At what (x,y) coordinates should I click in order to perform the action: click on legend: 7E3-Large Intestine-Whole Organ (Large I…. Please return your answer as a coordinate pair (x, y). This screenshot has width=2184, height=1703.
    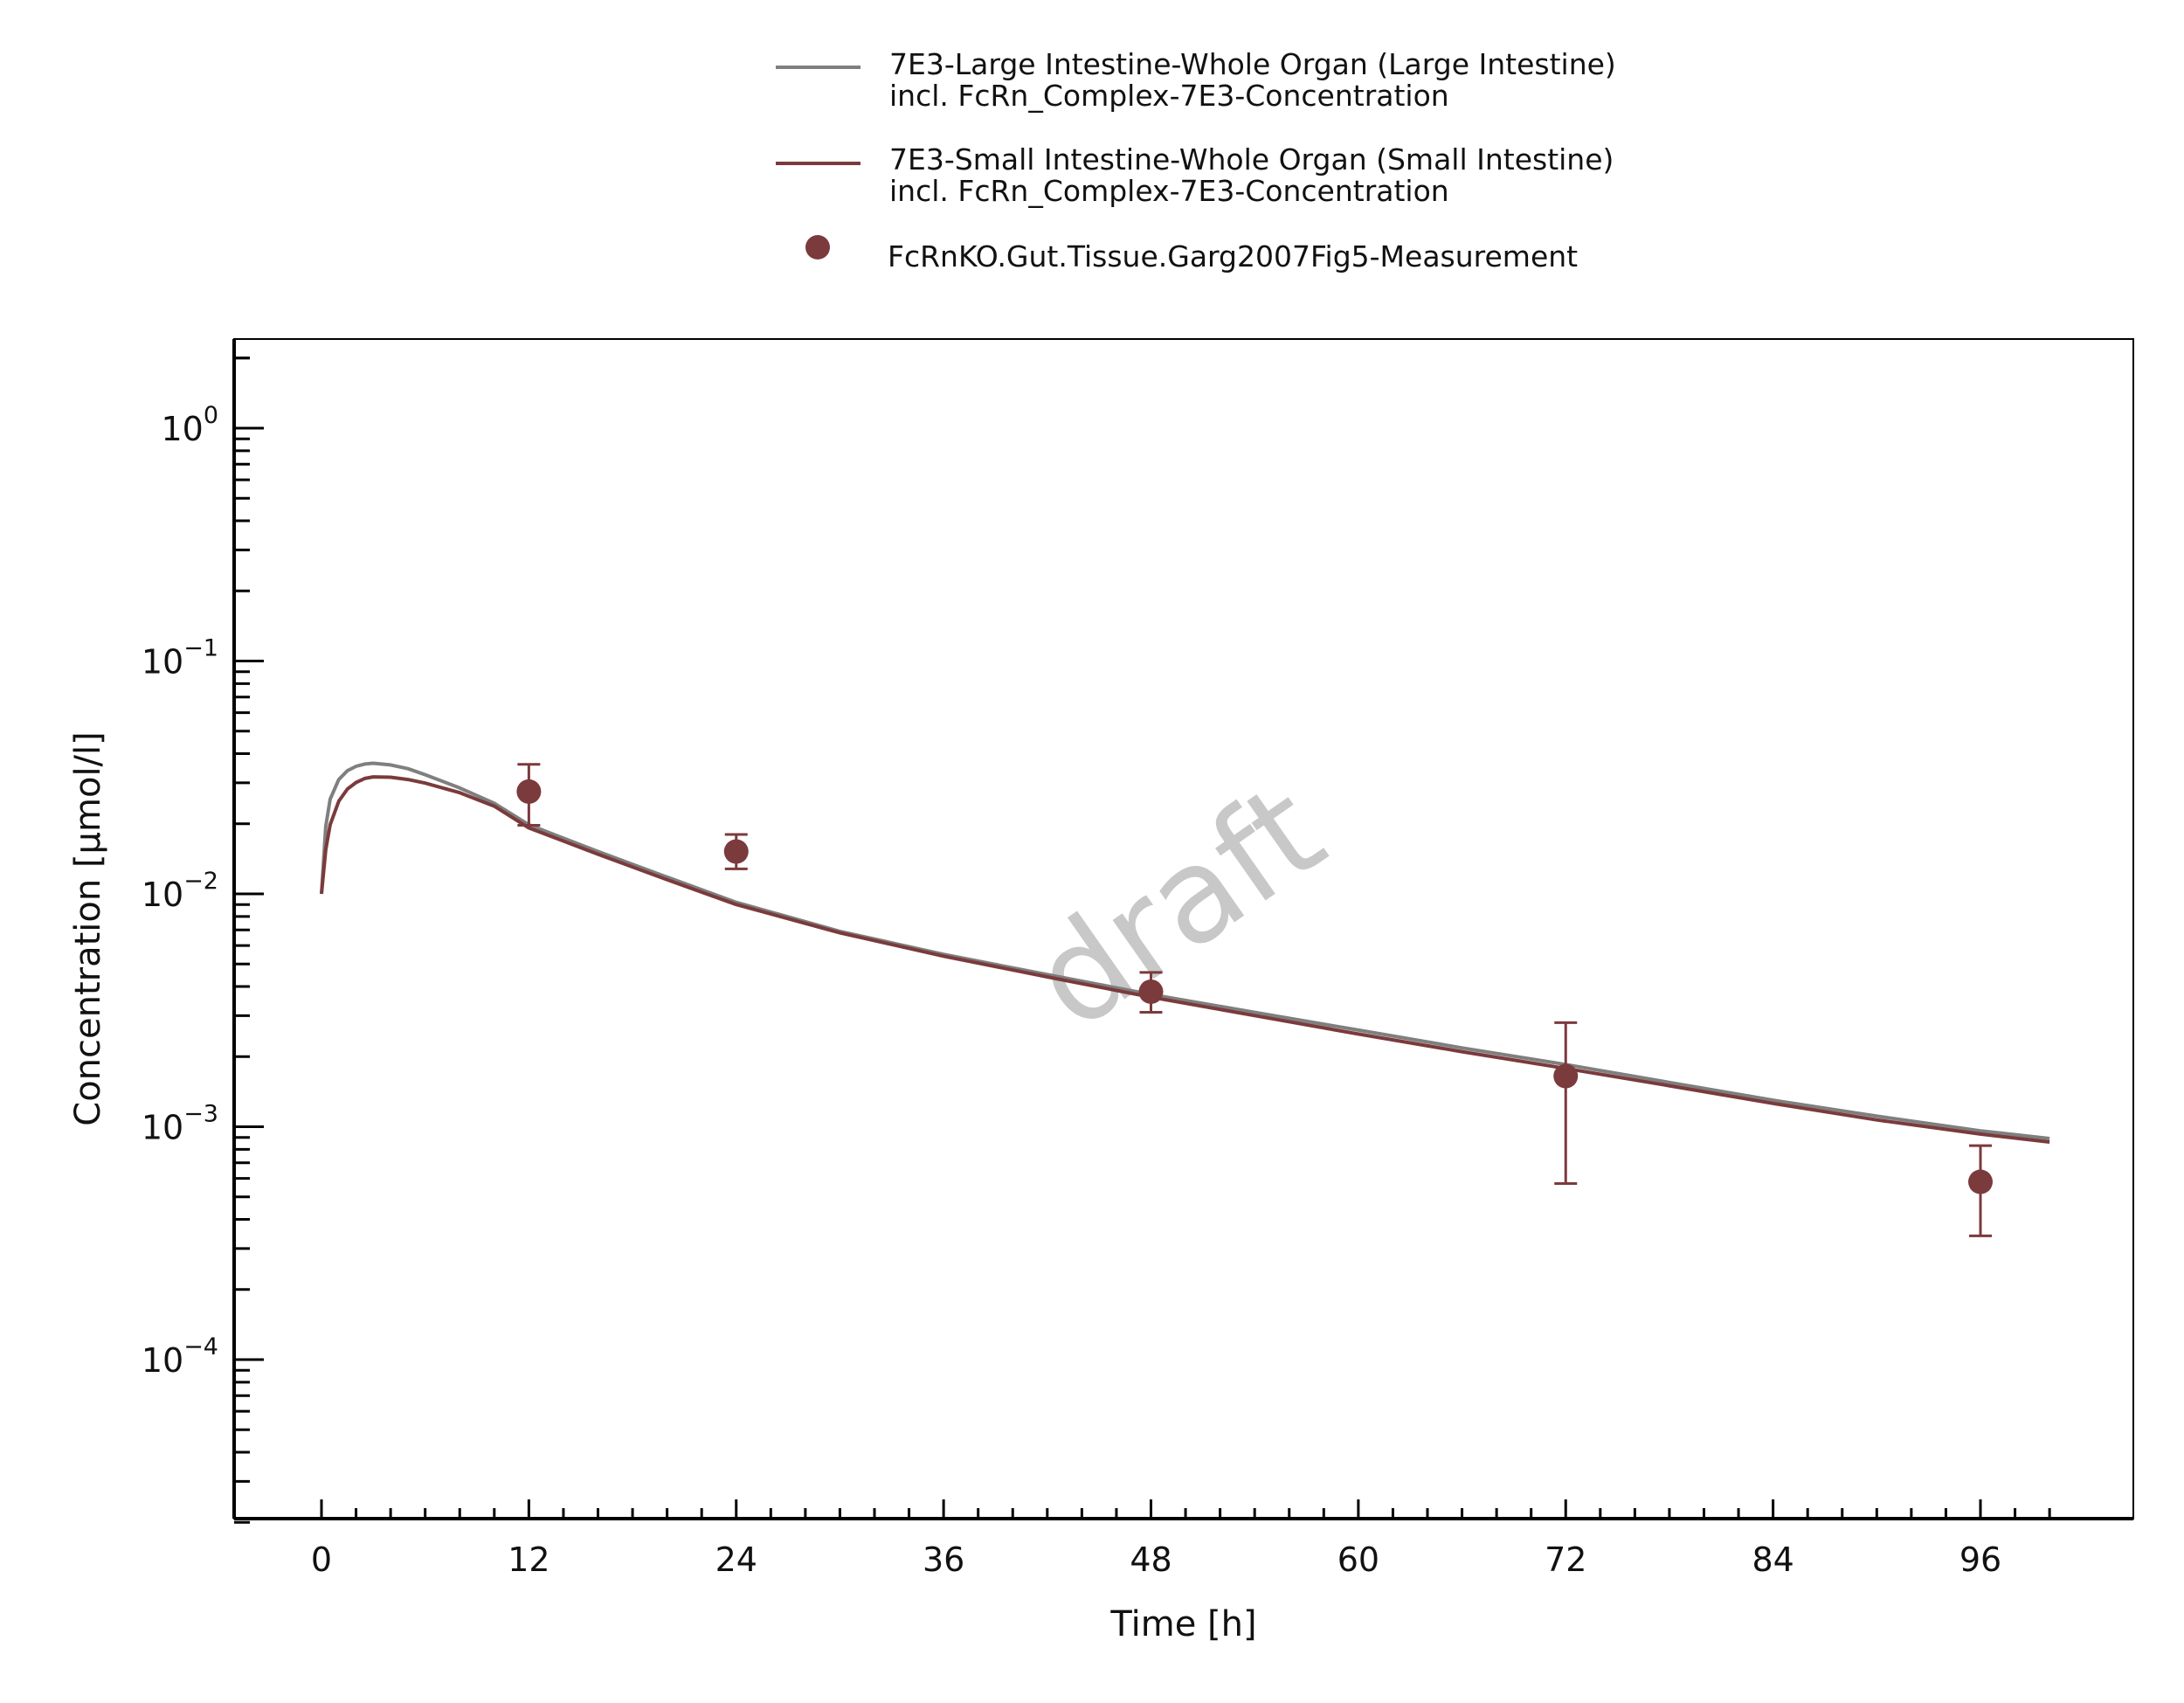
    Looking at the image, I should click on (1196, 160).